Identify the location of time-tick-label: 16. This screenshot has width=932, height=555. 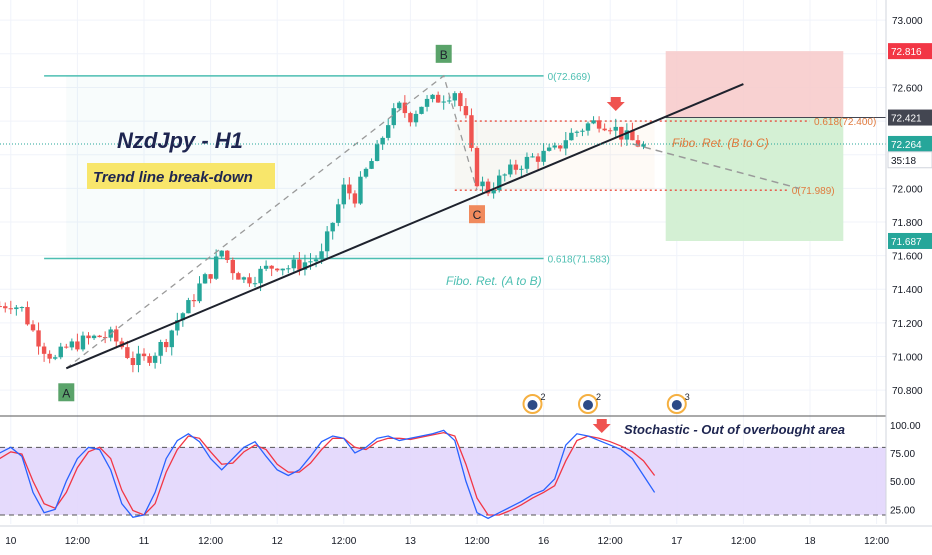
(544, 541).